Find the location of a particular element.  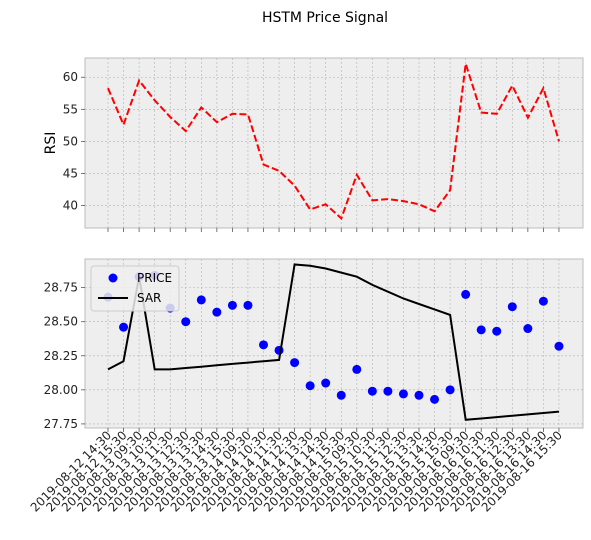

chart-title: HSTM Price Signal is located at coordinates (325, 18).